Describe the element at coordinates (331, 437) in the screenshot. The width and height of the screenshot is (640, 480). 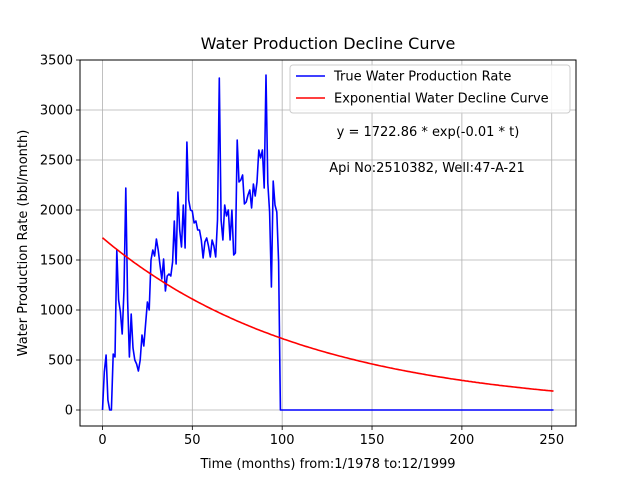
I see `x-axis-ticks: 0 50 100 150 200 250` at that location.